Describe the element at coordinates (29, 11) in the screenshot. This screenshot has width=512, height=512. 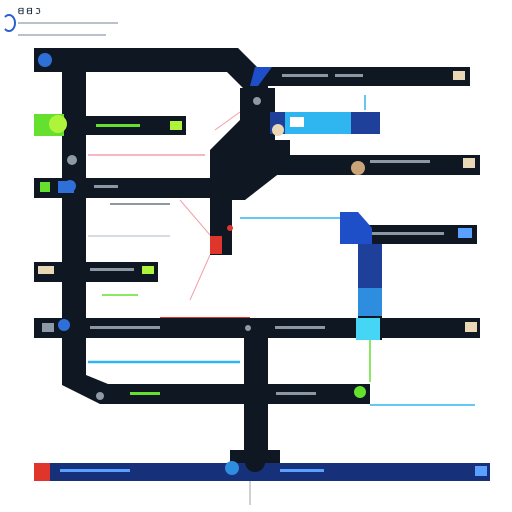
I see `page-title: ᗺ ᗺ ℑ` at that location.